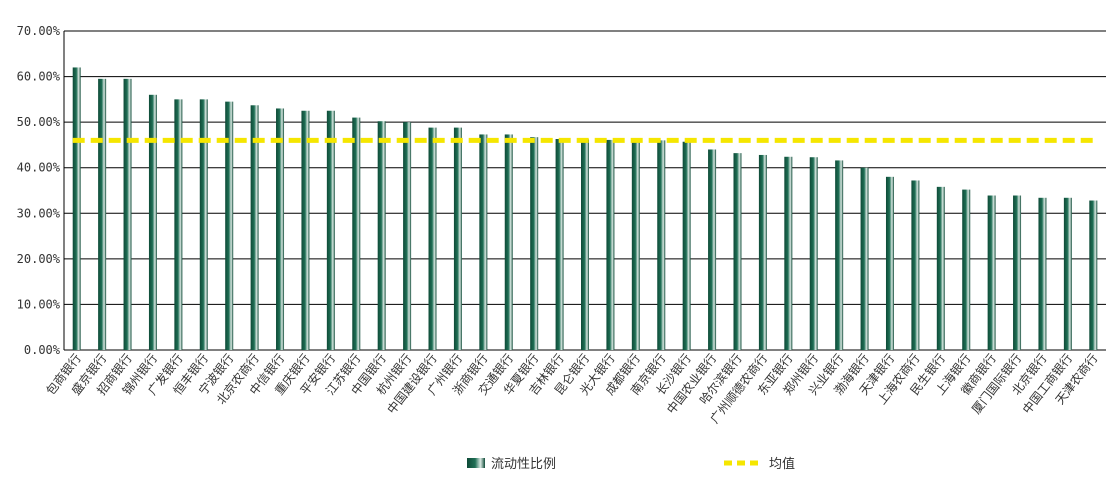 Image resolution: width=1112 pixels, height=490 pixels. What do you see at coordinates (39, 213) in the screenshot?
I see `y-tick-label: 30.00%` at bounding box center [39, 213].